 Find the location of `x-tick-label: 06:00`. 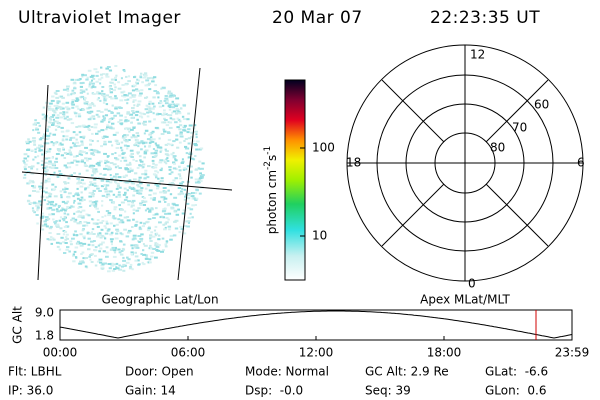

x-tick-label: 06:00 is located at coordinates (188, 353).